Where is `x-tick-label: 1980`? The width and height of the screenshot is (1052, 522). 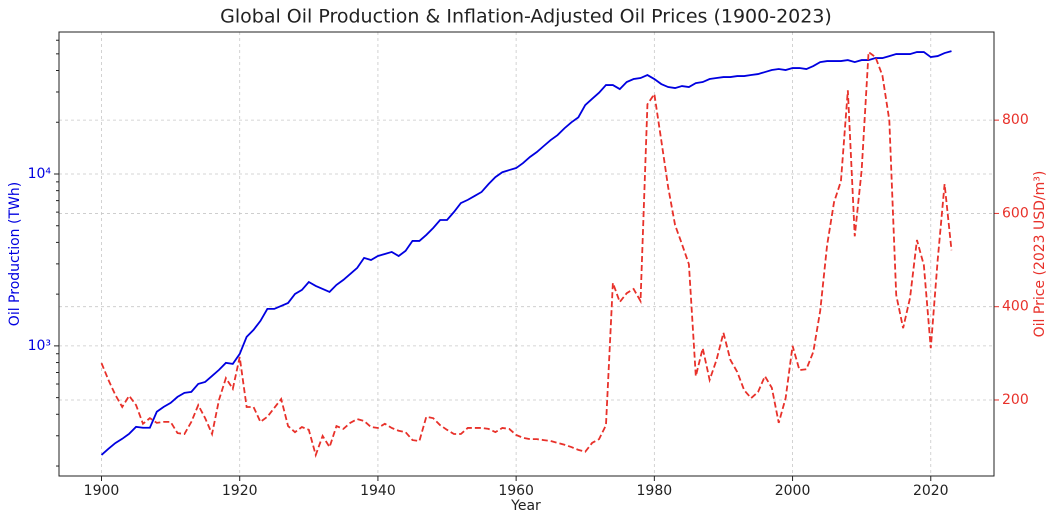
x-tick-label: 1980 is located at coordinates (655, 491).